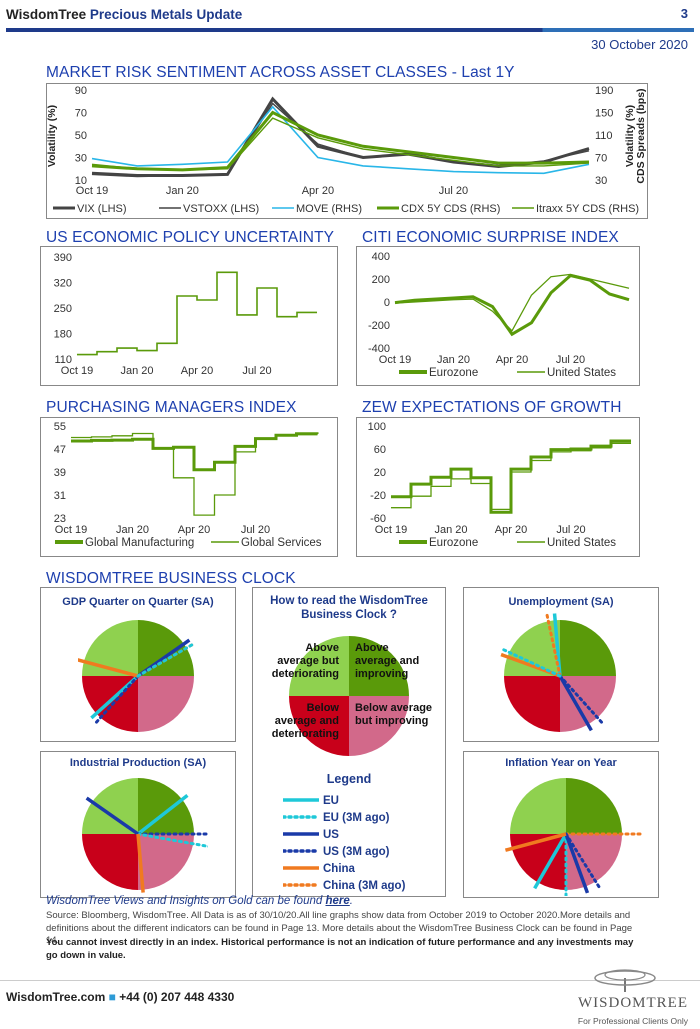 The image size is (700, 1029). I want to click on y2-tick-label: 30, so click(601, 181).